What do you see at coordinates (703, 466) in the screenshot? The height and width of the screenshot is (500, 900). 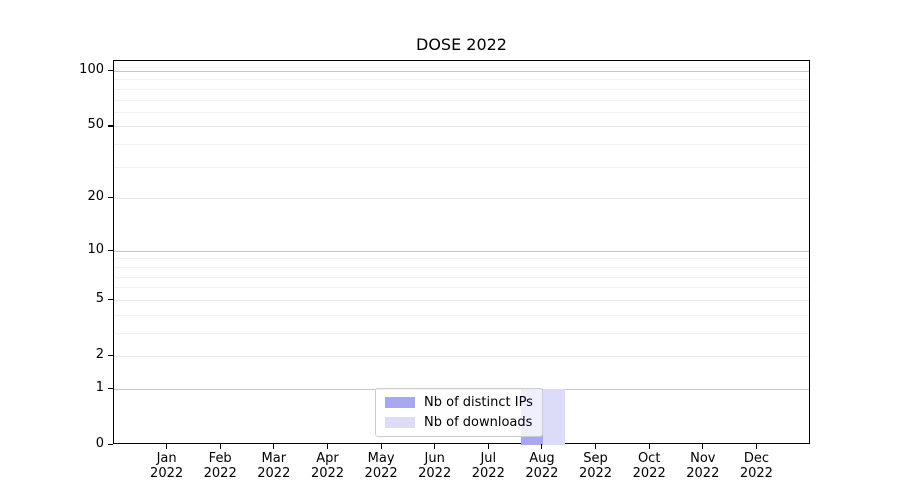 I see `x-tick-label-nov-2022: Nov 2022` at bounding box center [703, 466].